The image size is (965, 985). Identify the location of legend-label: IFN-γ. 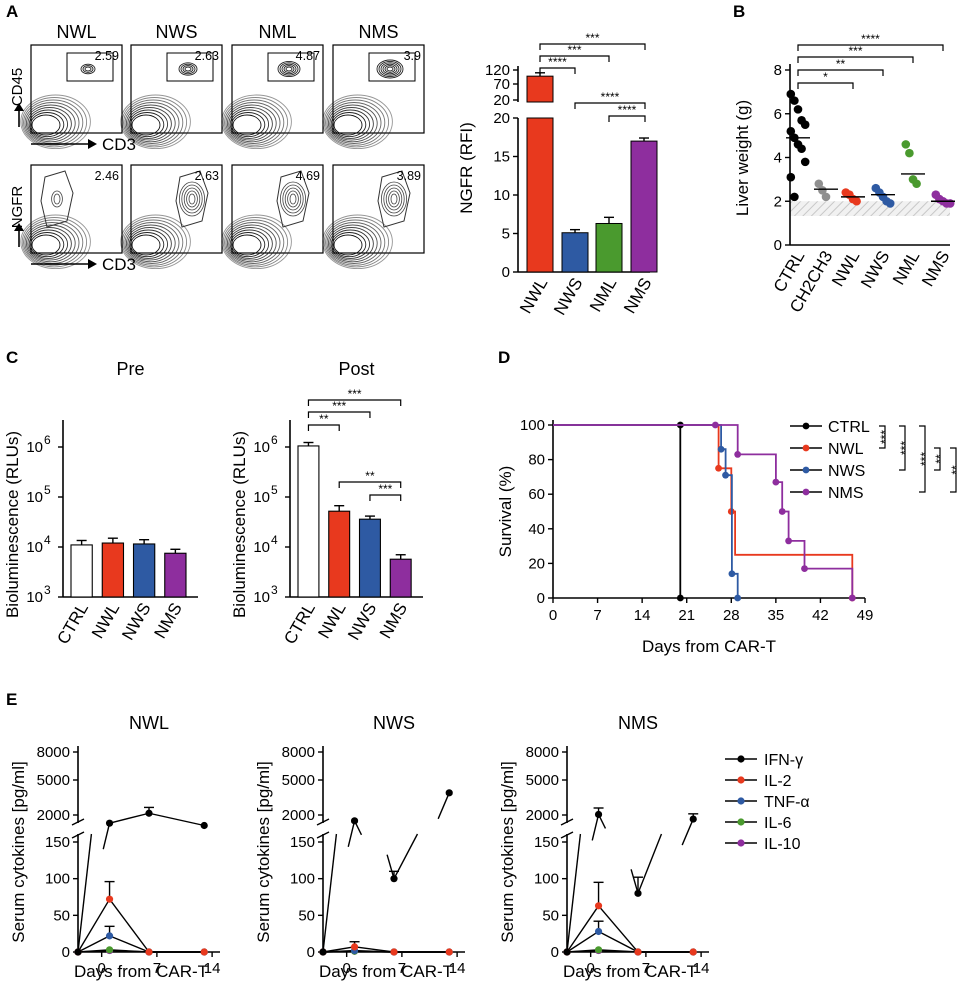
(783, 760).